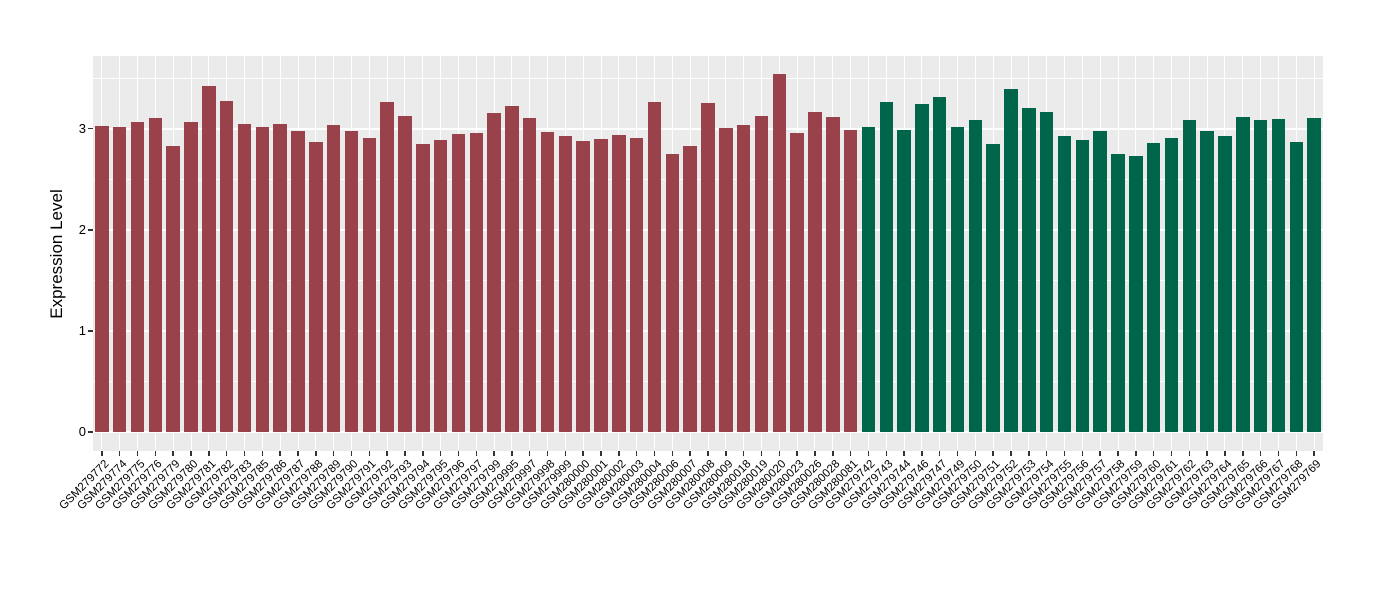  Describe the element at coordinates (726, 279) in the screenshot. I see `bar-GSM280009` at that location.